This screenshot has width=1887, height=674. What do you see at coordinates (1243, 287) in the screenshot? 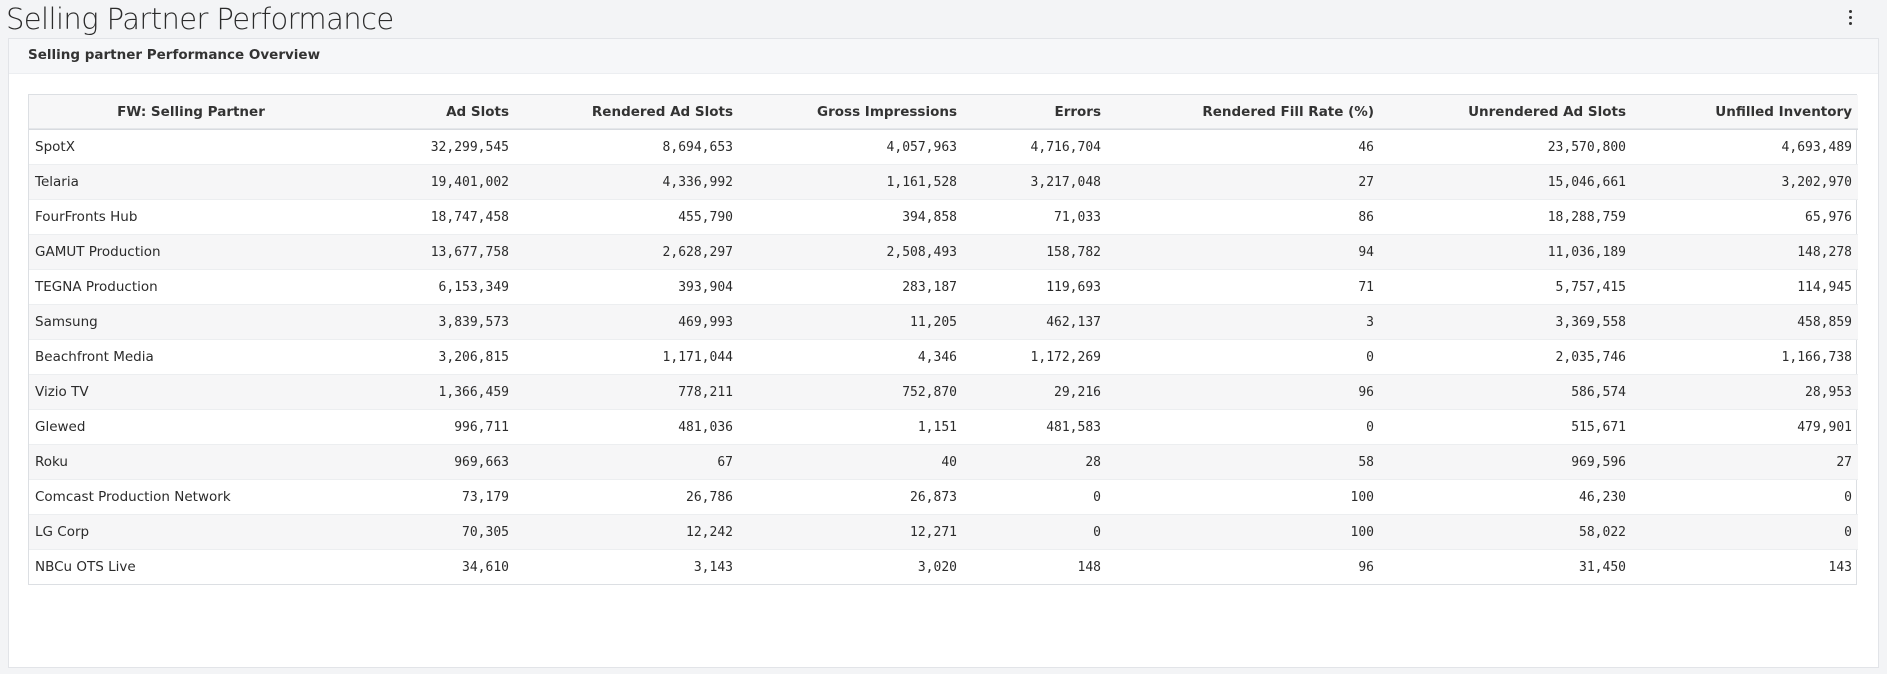
I see `cell-rendered-fill-rate: 71` at bounding box center [1243, 287].